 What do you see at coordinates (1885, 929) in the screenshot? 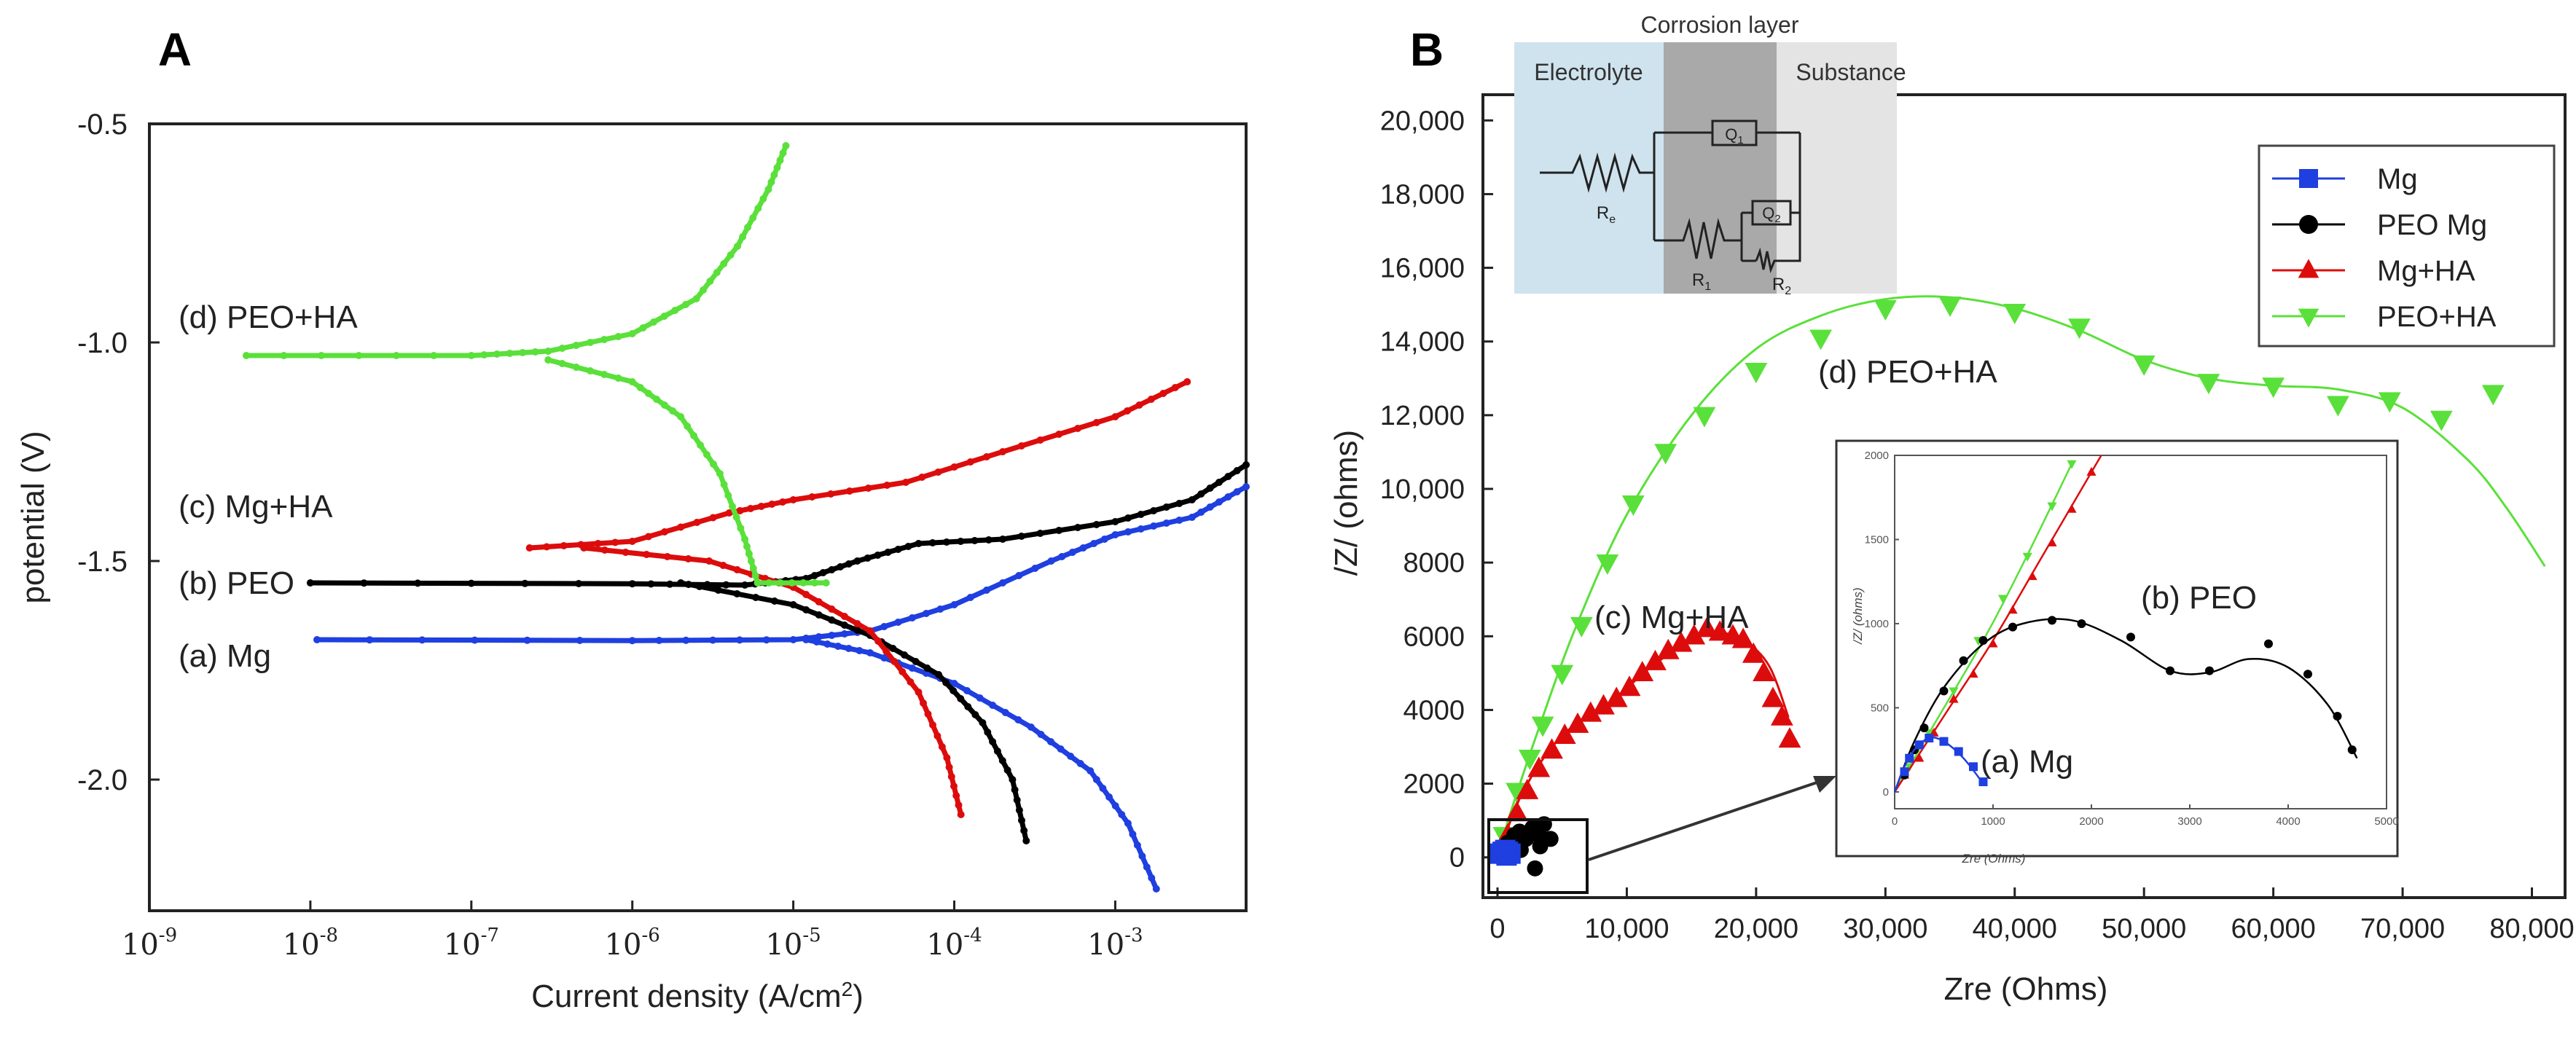
I see `b-x-tick-label: 30,000` at bounding box center [1885, 929].